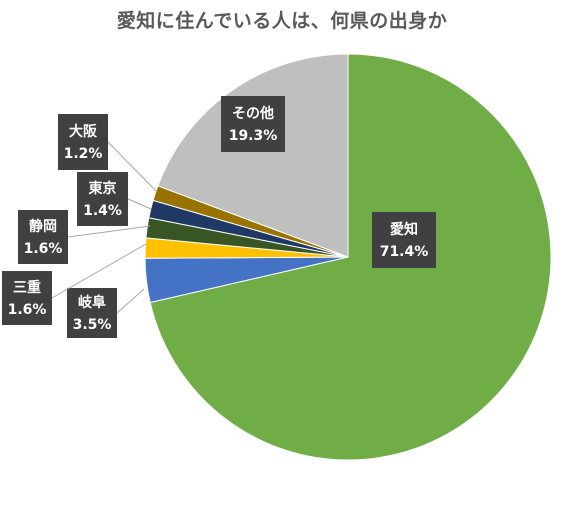 This screenshot has height=506, width=564. Describe the element at coordinates (83, 154) in the screenshot. I see `data-label-percent: 1.2%` at that location.